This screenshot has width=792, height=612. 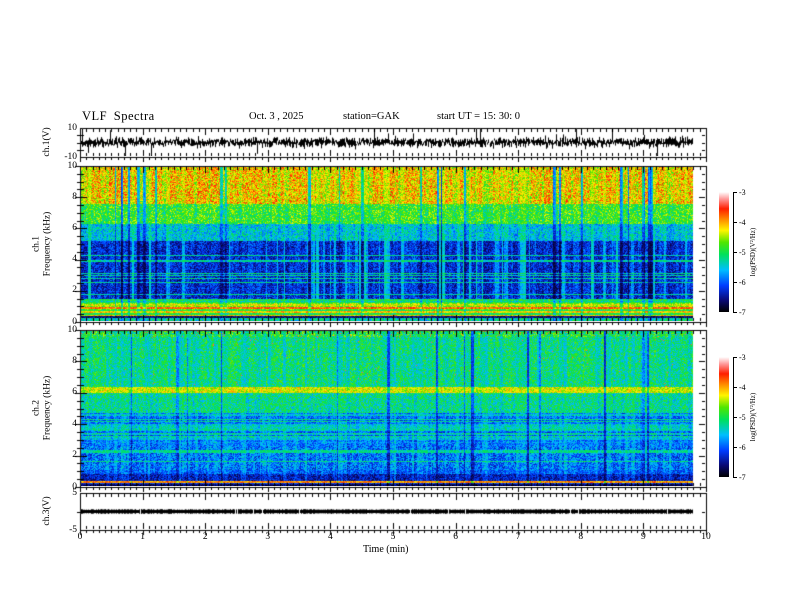 I want to click on colorbar-ch2, so click(x=724, y=417).